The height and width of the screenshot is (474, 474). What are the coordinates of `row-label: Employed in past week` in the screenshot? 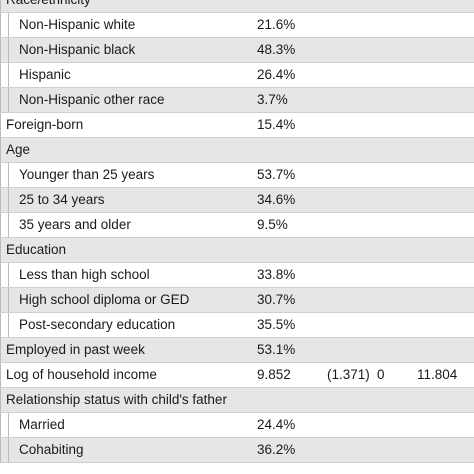 It's located at (126, 350).